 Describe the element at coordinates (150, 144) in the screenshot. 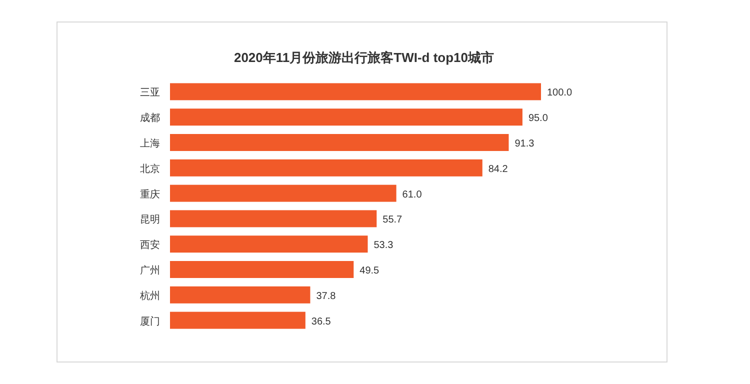

I see `y-tick-label: 上海` at that location.